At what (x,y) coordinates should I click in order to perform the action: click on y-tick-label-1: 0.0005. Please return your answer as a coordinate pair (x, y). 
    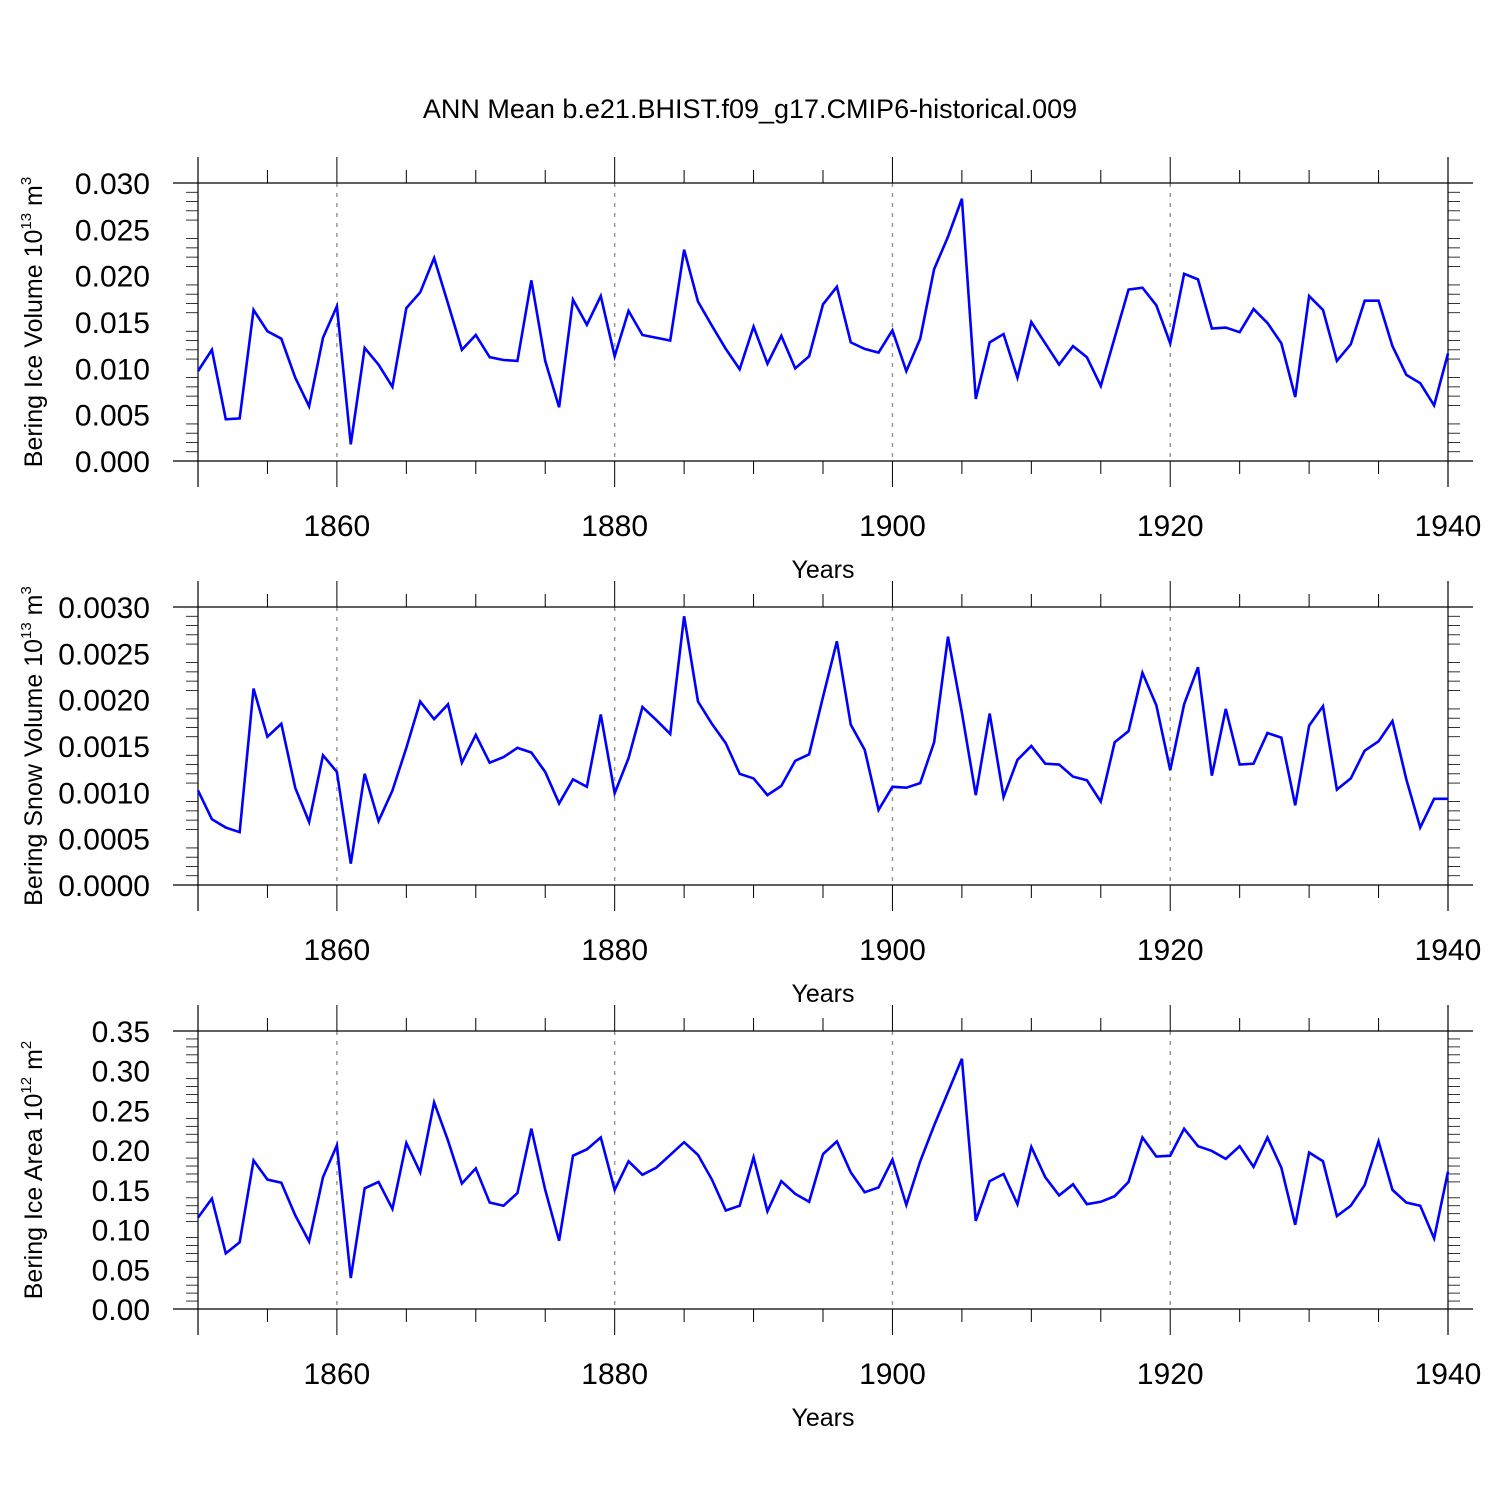
    Looking at the image, I should click on (104, 840).